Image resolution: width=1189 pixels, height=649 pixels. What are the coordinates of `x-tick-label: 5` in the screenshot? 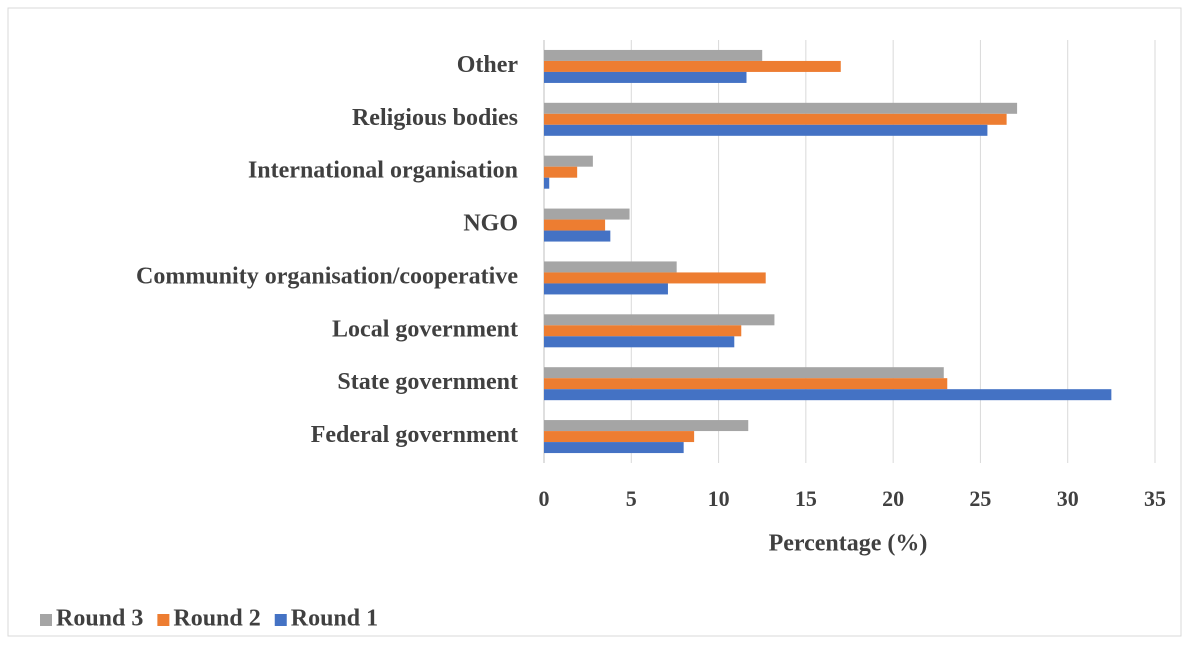 It's located at (631, 498).